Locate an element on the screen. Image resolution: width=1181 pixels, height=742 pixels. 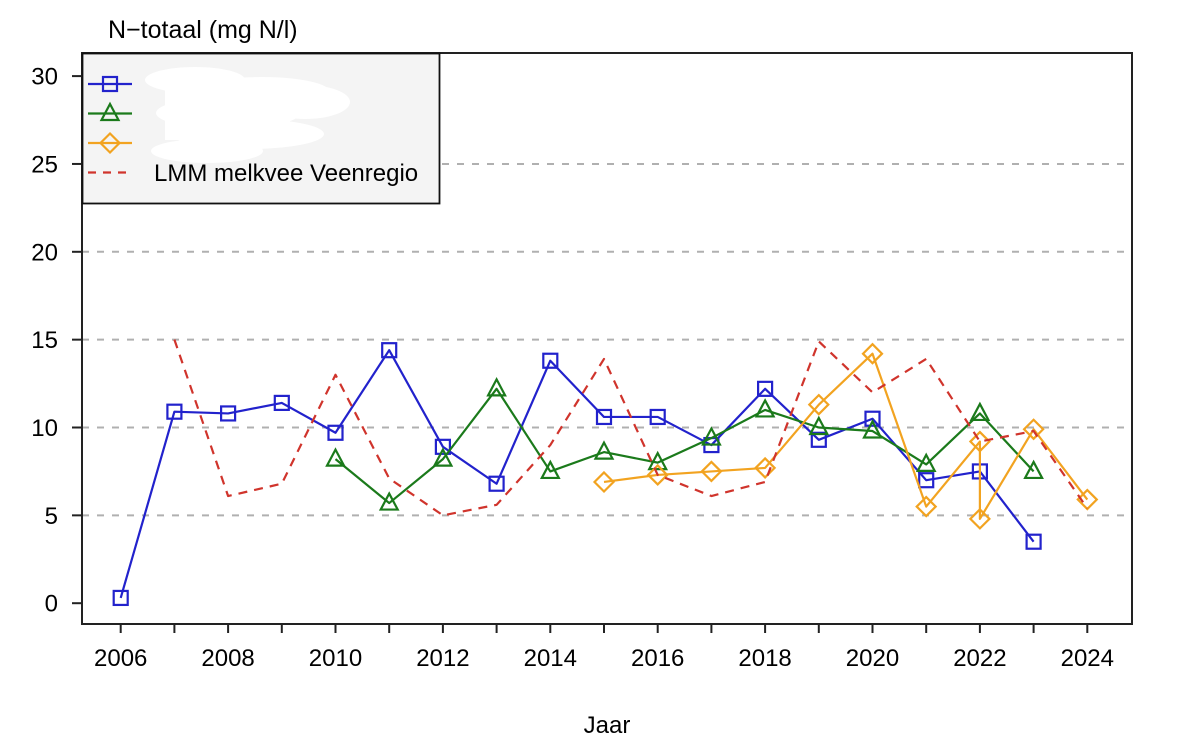
y-tick-label-25: 25 is located at coordinates (44, 164).